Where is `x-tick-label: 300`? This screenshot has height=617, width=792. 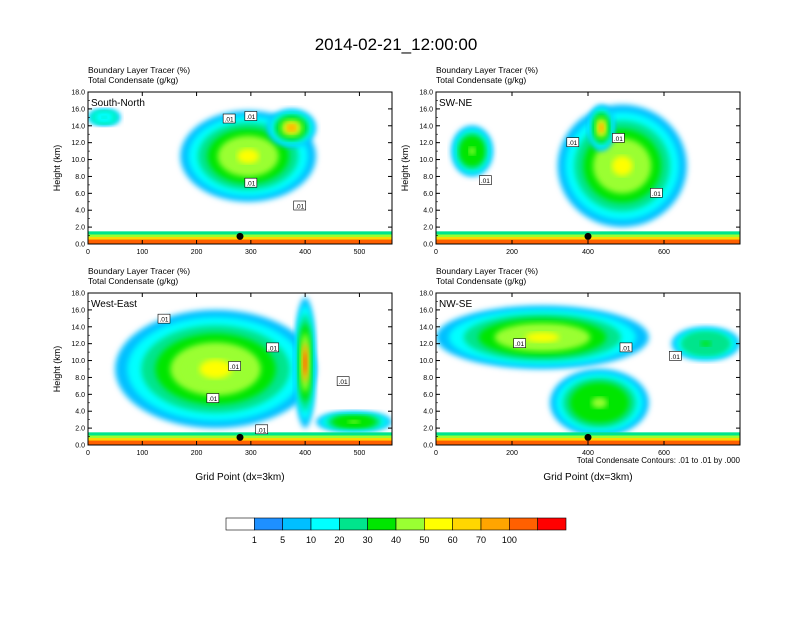 x-tick-label: 300 is located at coordinates (251, 252).